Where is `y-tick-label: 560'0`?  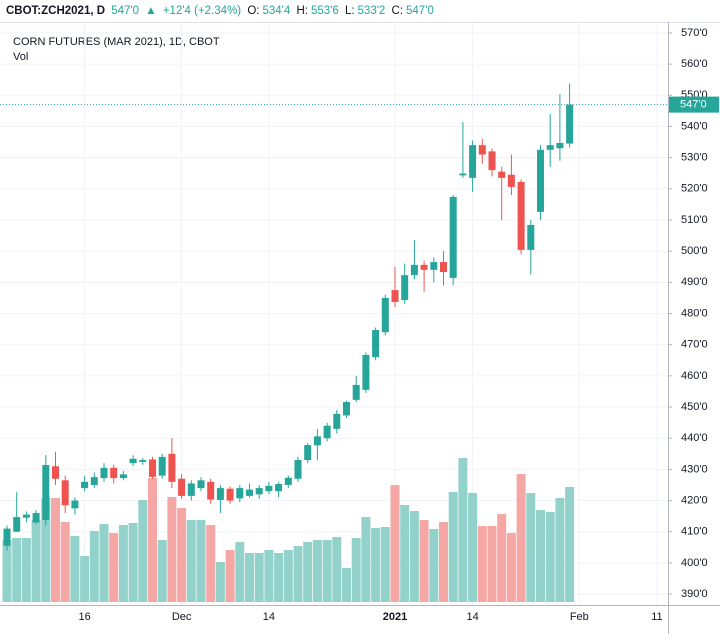 y-tick-label: 560'0 is located at coordinates (694, 64).